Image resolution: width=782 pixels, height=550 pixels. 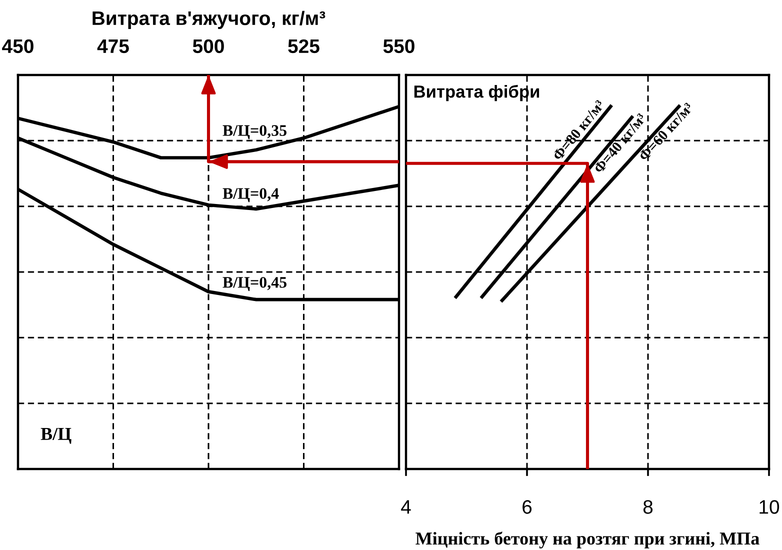 What do you see at coordinates (527, 507) in the screenshot?
I see `x-tick-label: 6` at bounding box center [527, 507].